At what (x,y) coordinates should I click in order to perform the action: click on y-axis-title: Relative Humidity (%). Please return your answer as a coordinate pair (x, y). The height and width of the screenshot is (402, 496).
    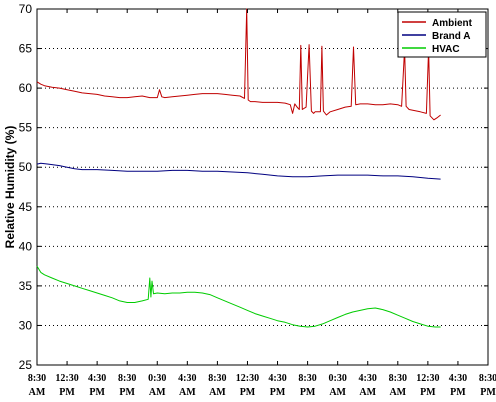
    Looking at the image, I should click on (10, 187).